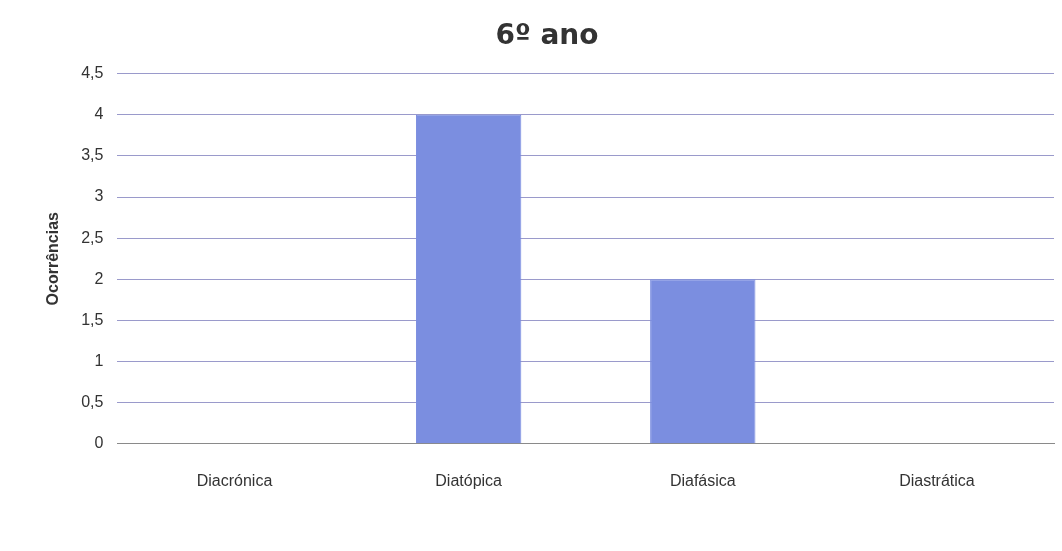 This screenshot has width=1062, height=551. What do you see at coordinates (99, 443) in the screenshot?
I see `y-tick-label: 0` at bounding box center [99, 443].